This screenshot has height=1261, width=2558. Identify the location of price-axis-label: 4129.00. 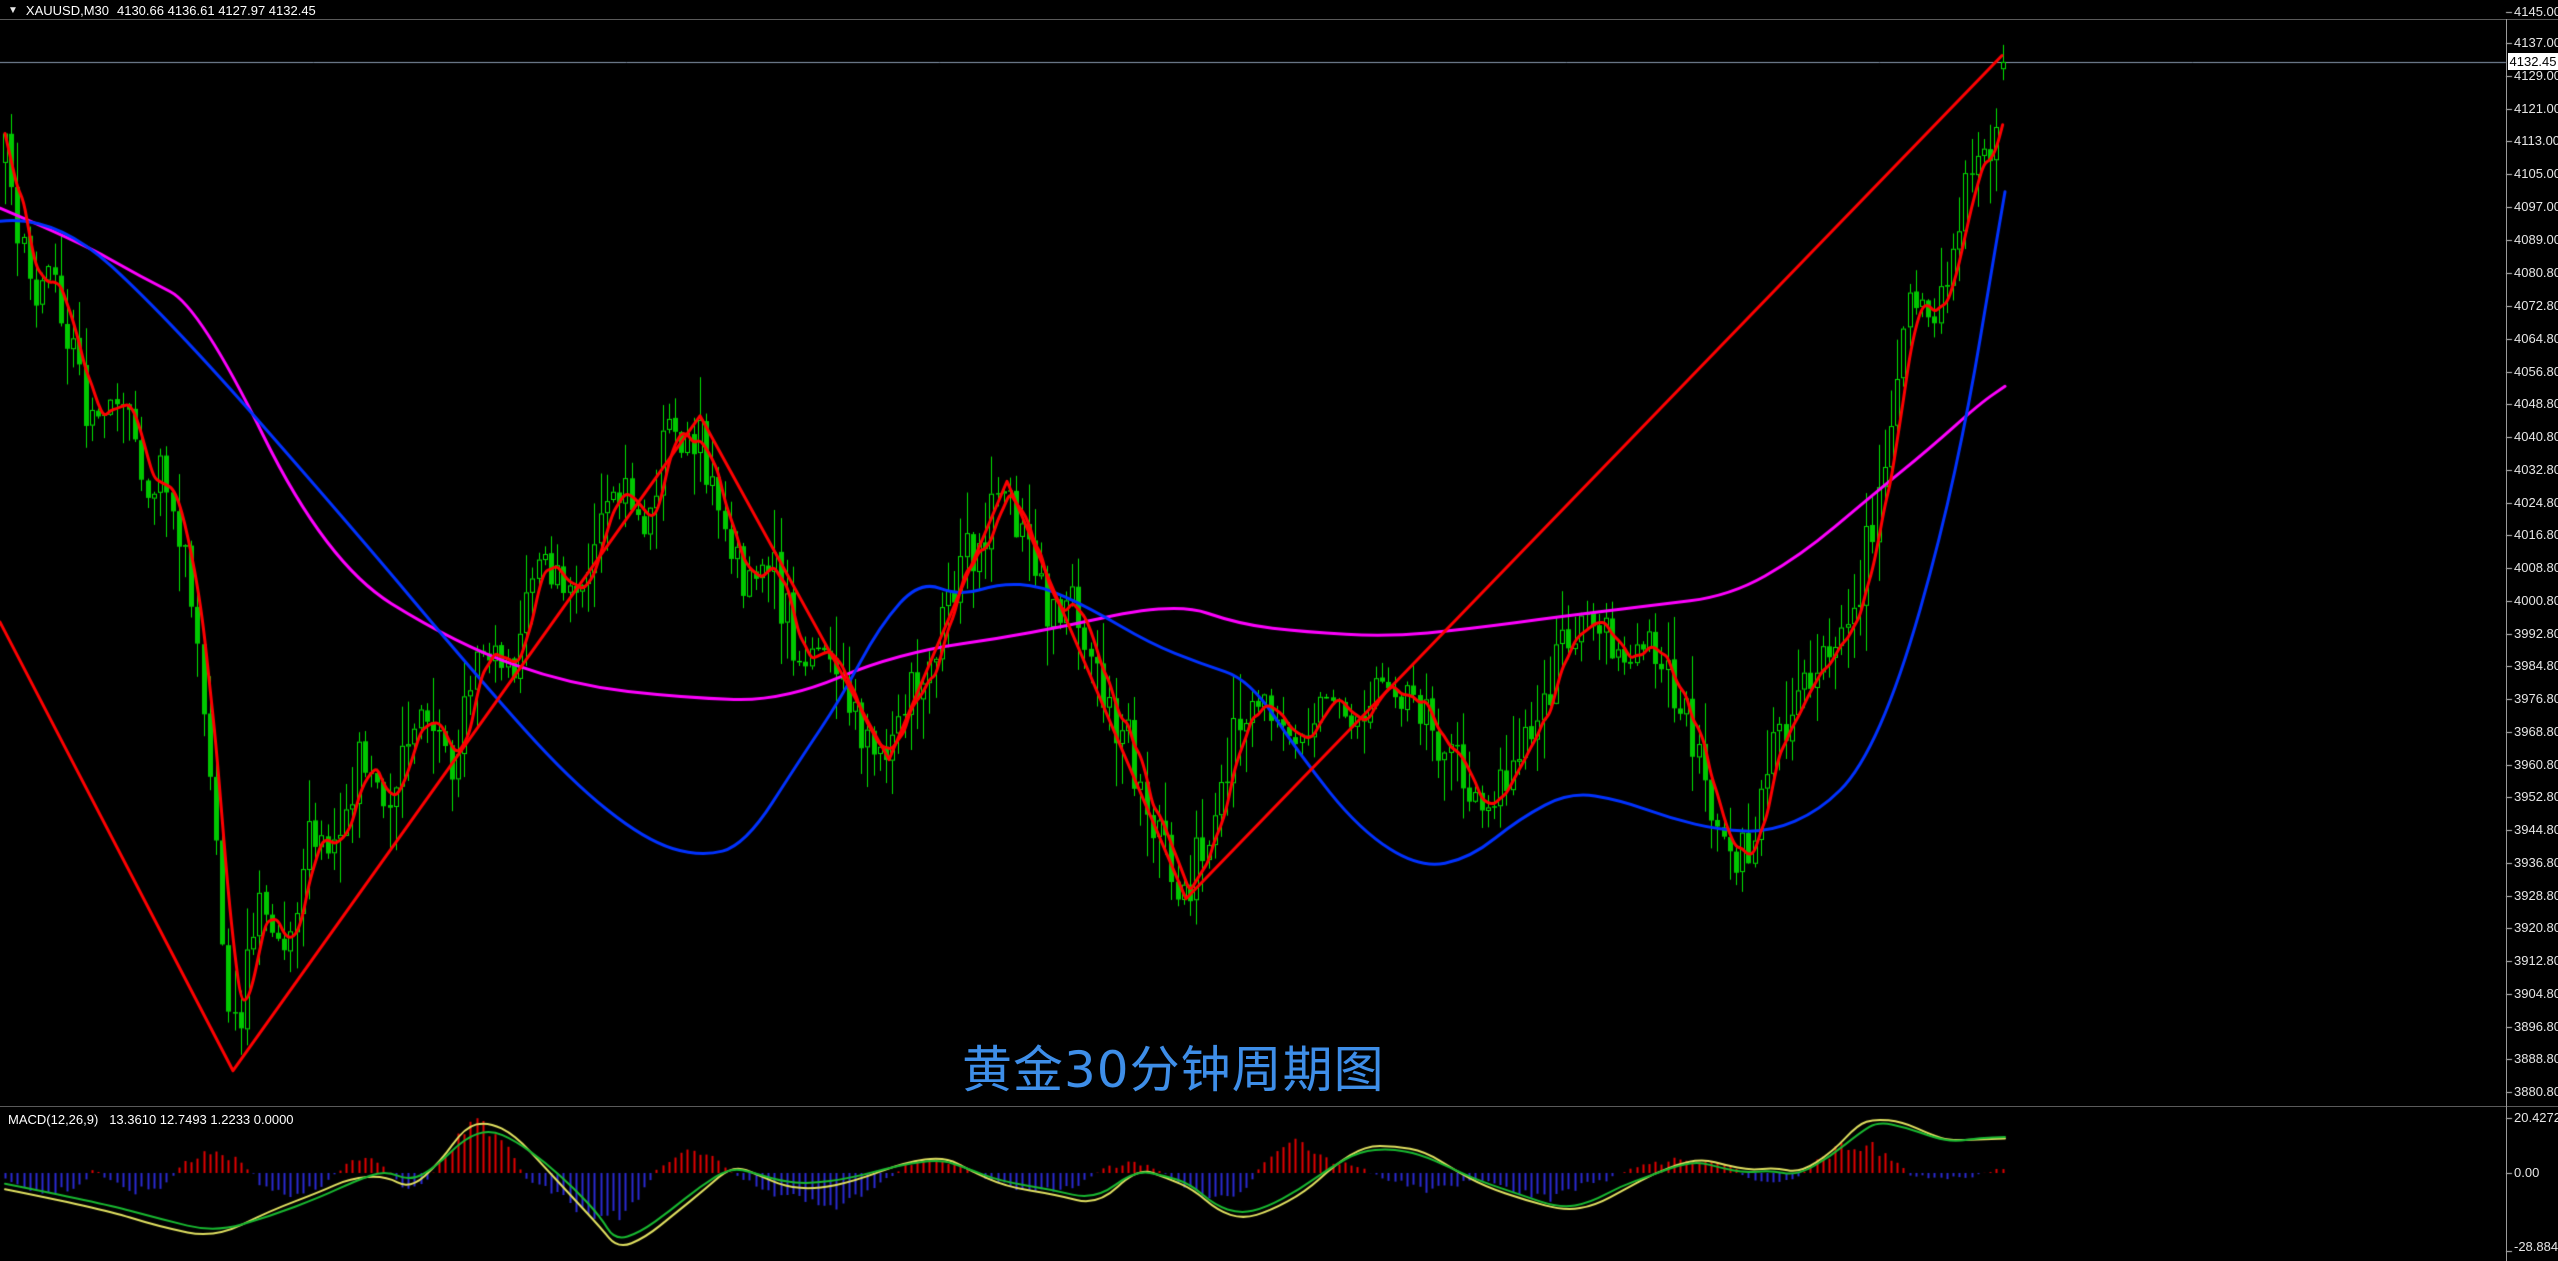
(2536, 75).